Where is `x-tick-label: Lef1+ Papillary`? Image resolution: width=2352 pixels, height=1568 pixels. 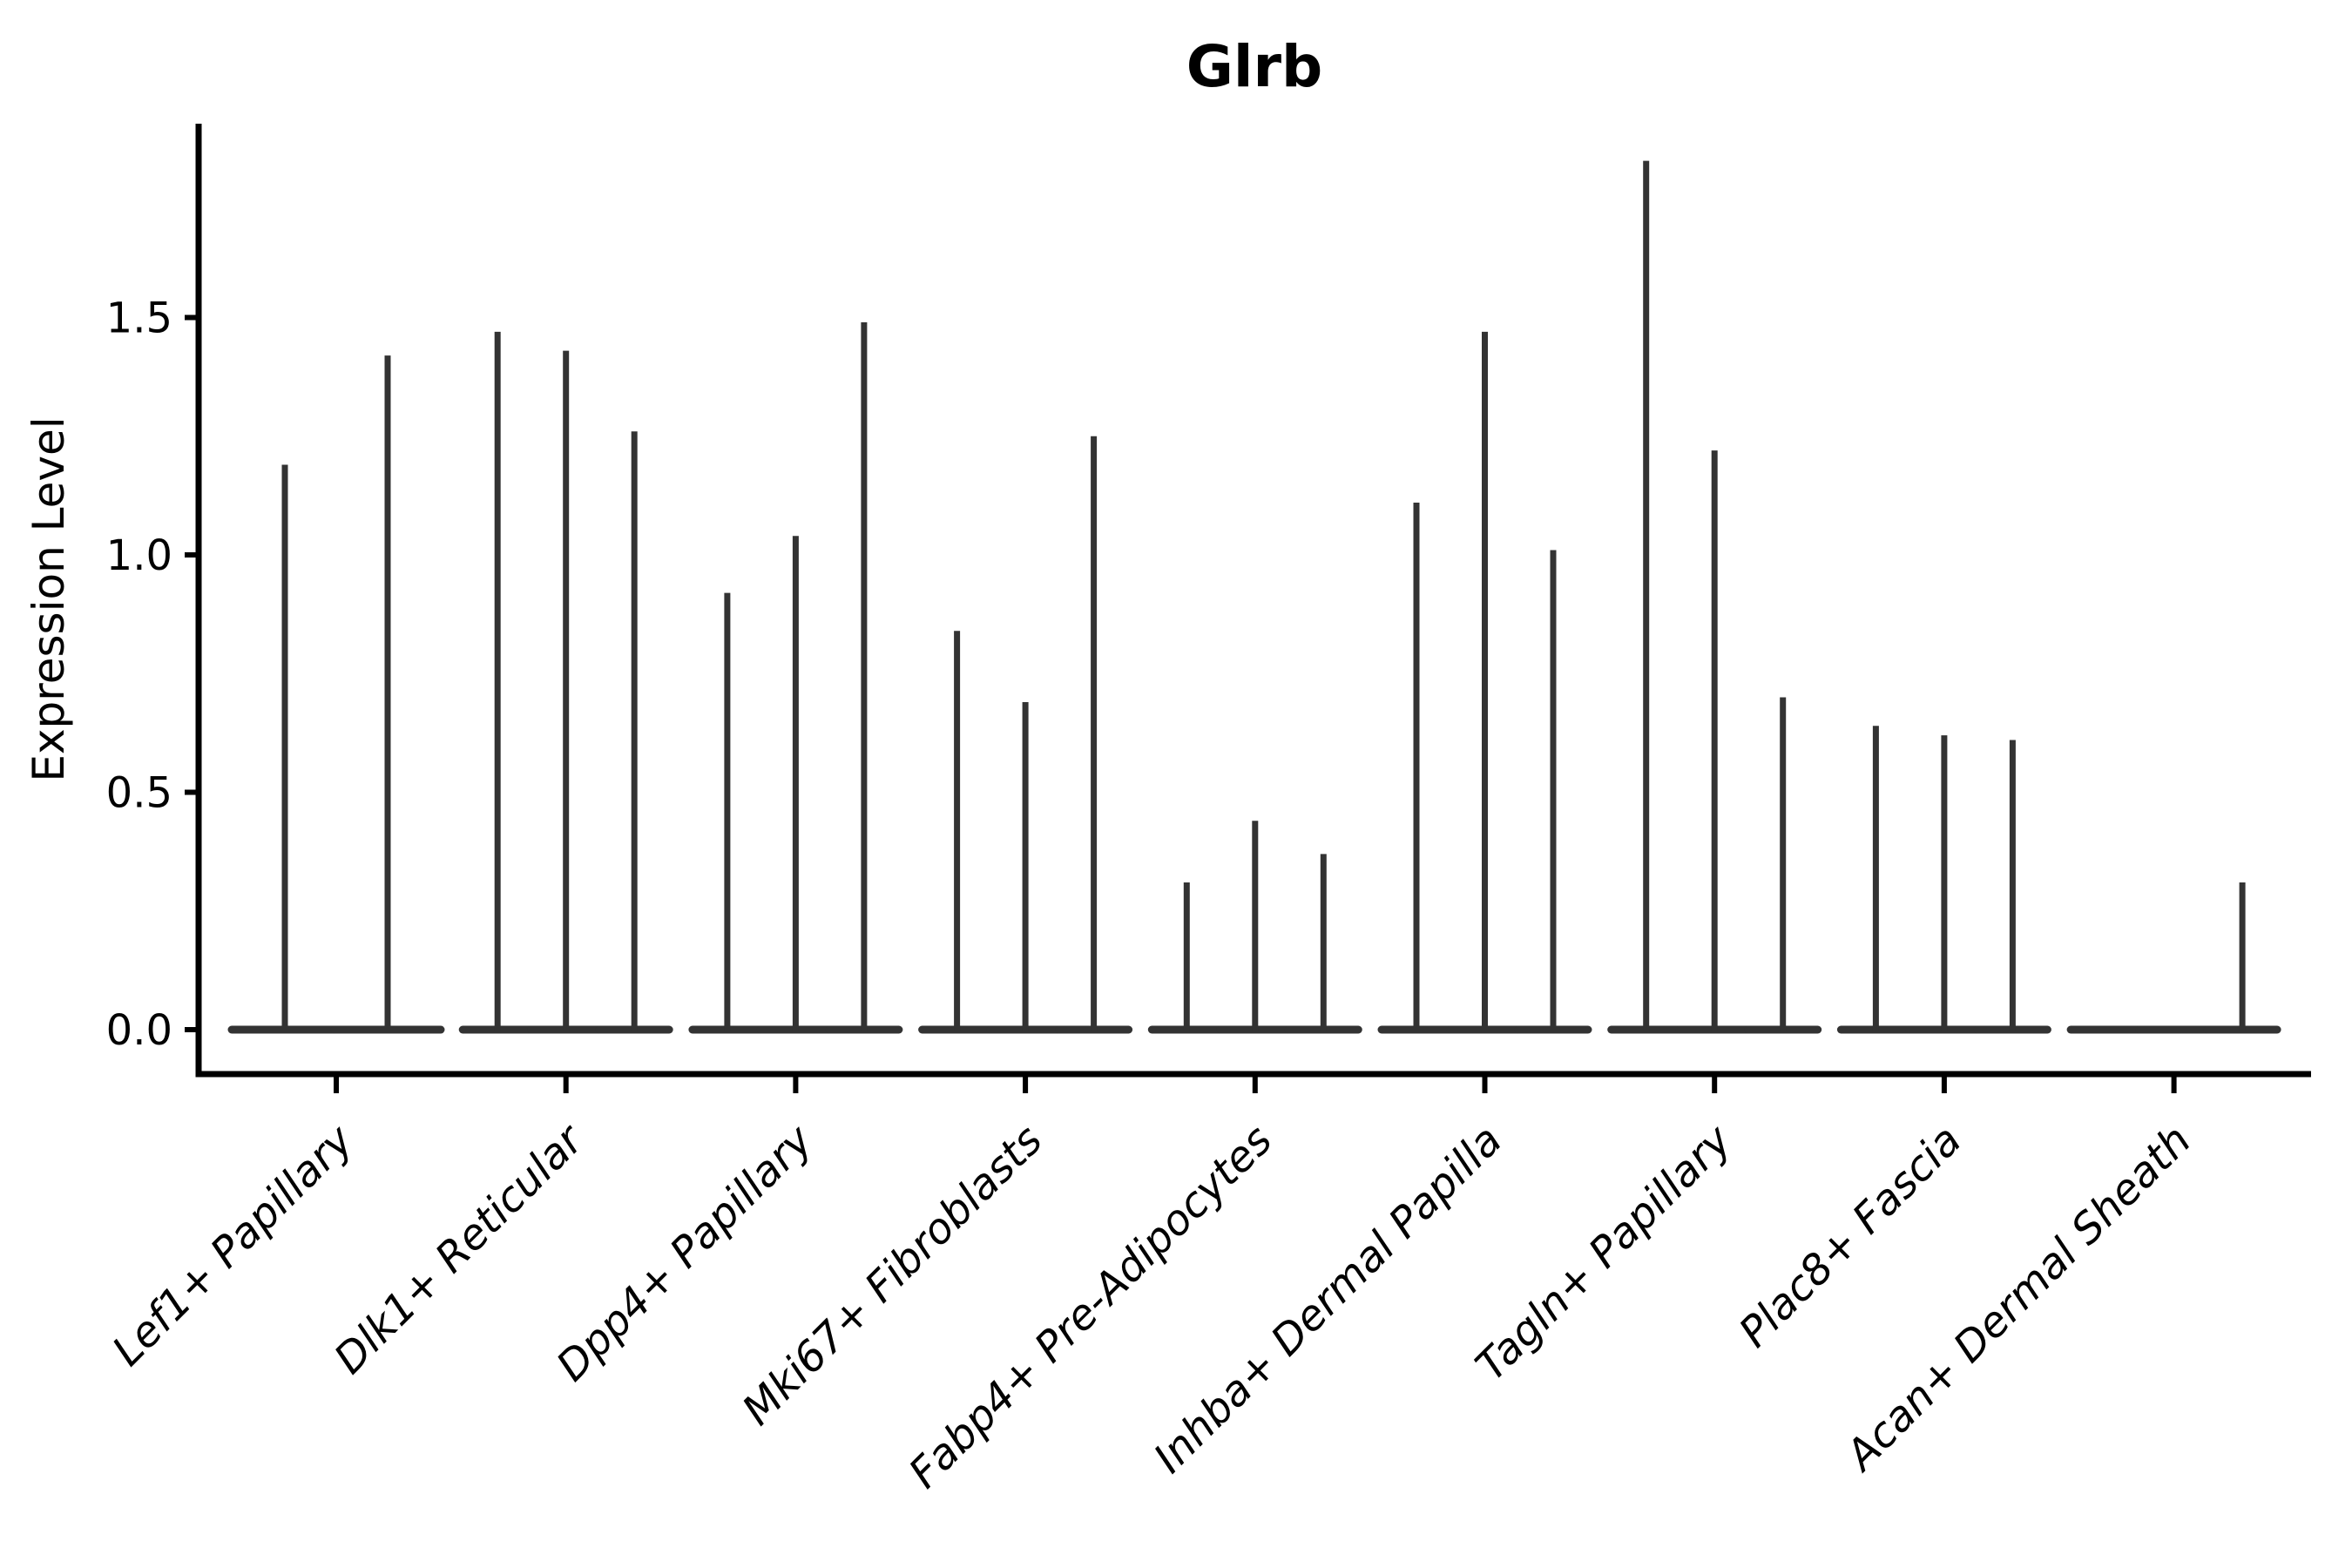 x-tick-label: Lef1+ Papillary is located at coordinates (233, 1245).